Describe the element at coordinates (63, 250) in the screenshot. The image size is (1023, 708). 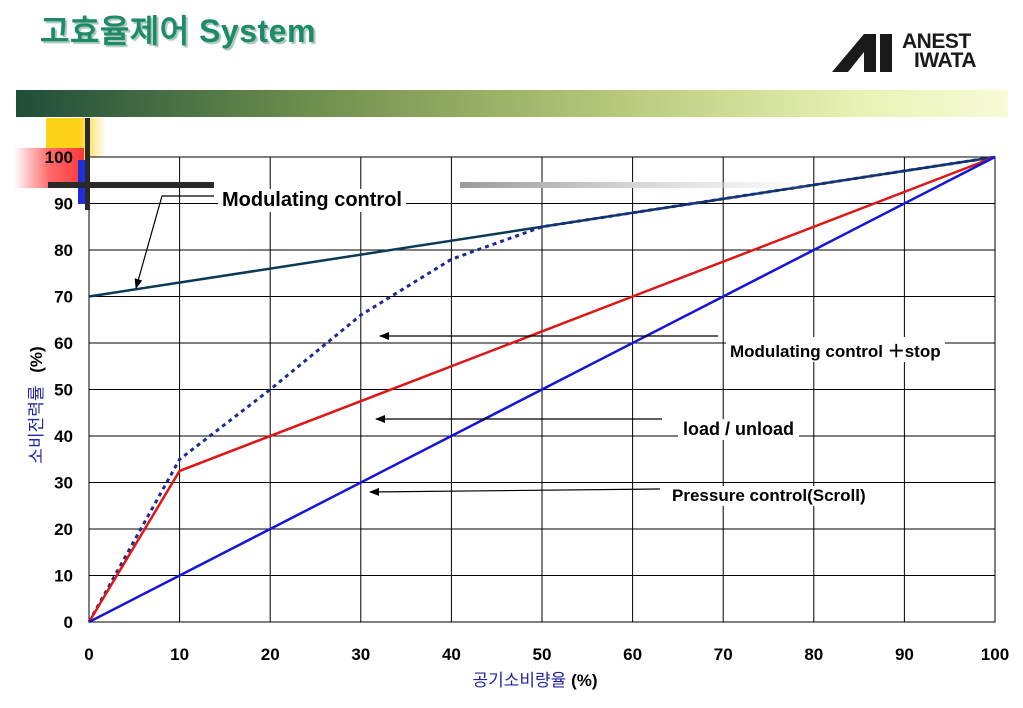
I see `y-tick-label: 80` at that location.